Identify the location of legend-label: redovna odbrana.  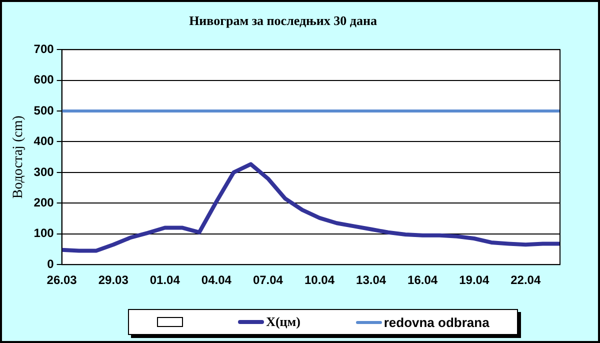
(437, 322).